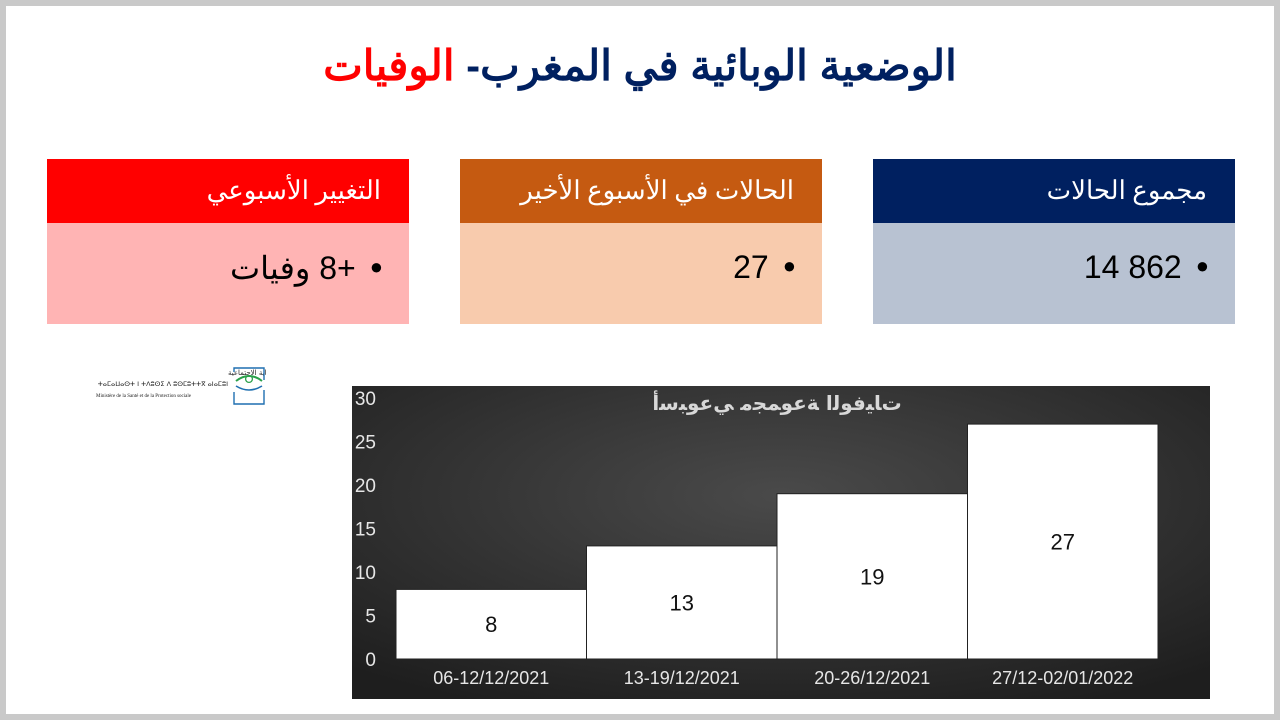  Describe the element at coordinates (365, 530) in the screenshot. I see `y-tick-label: 15` at that location.